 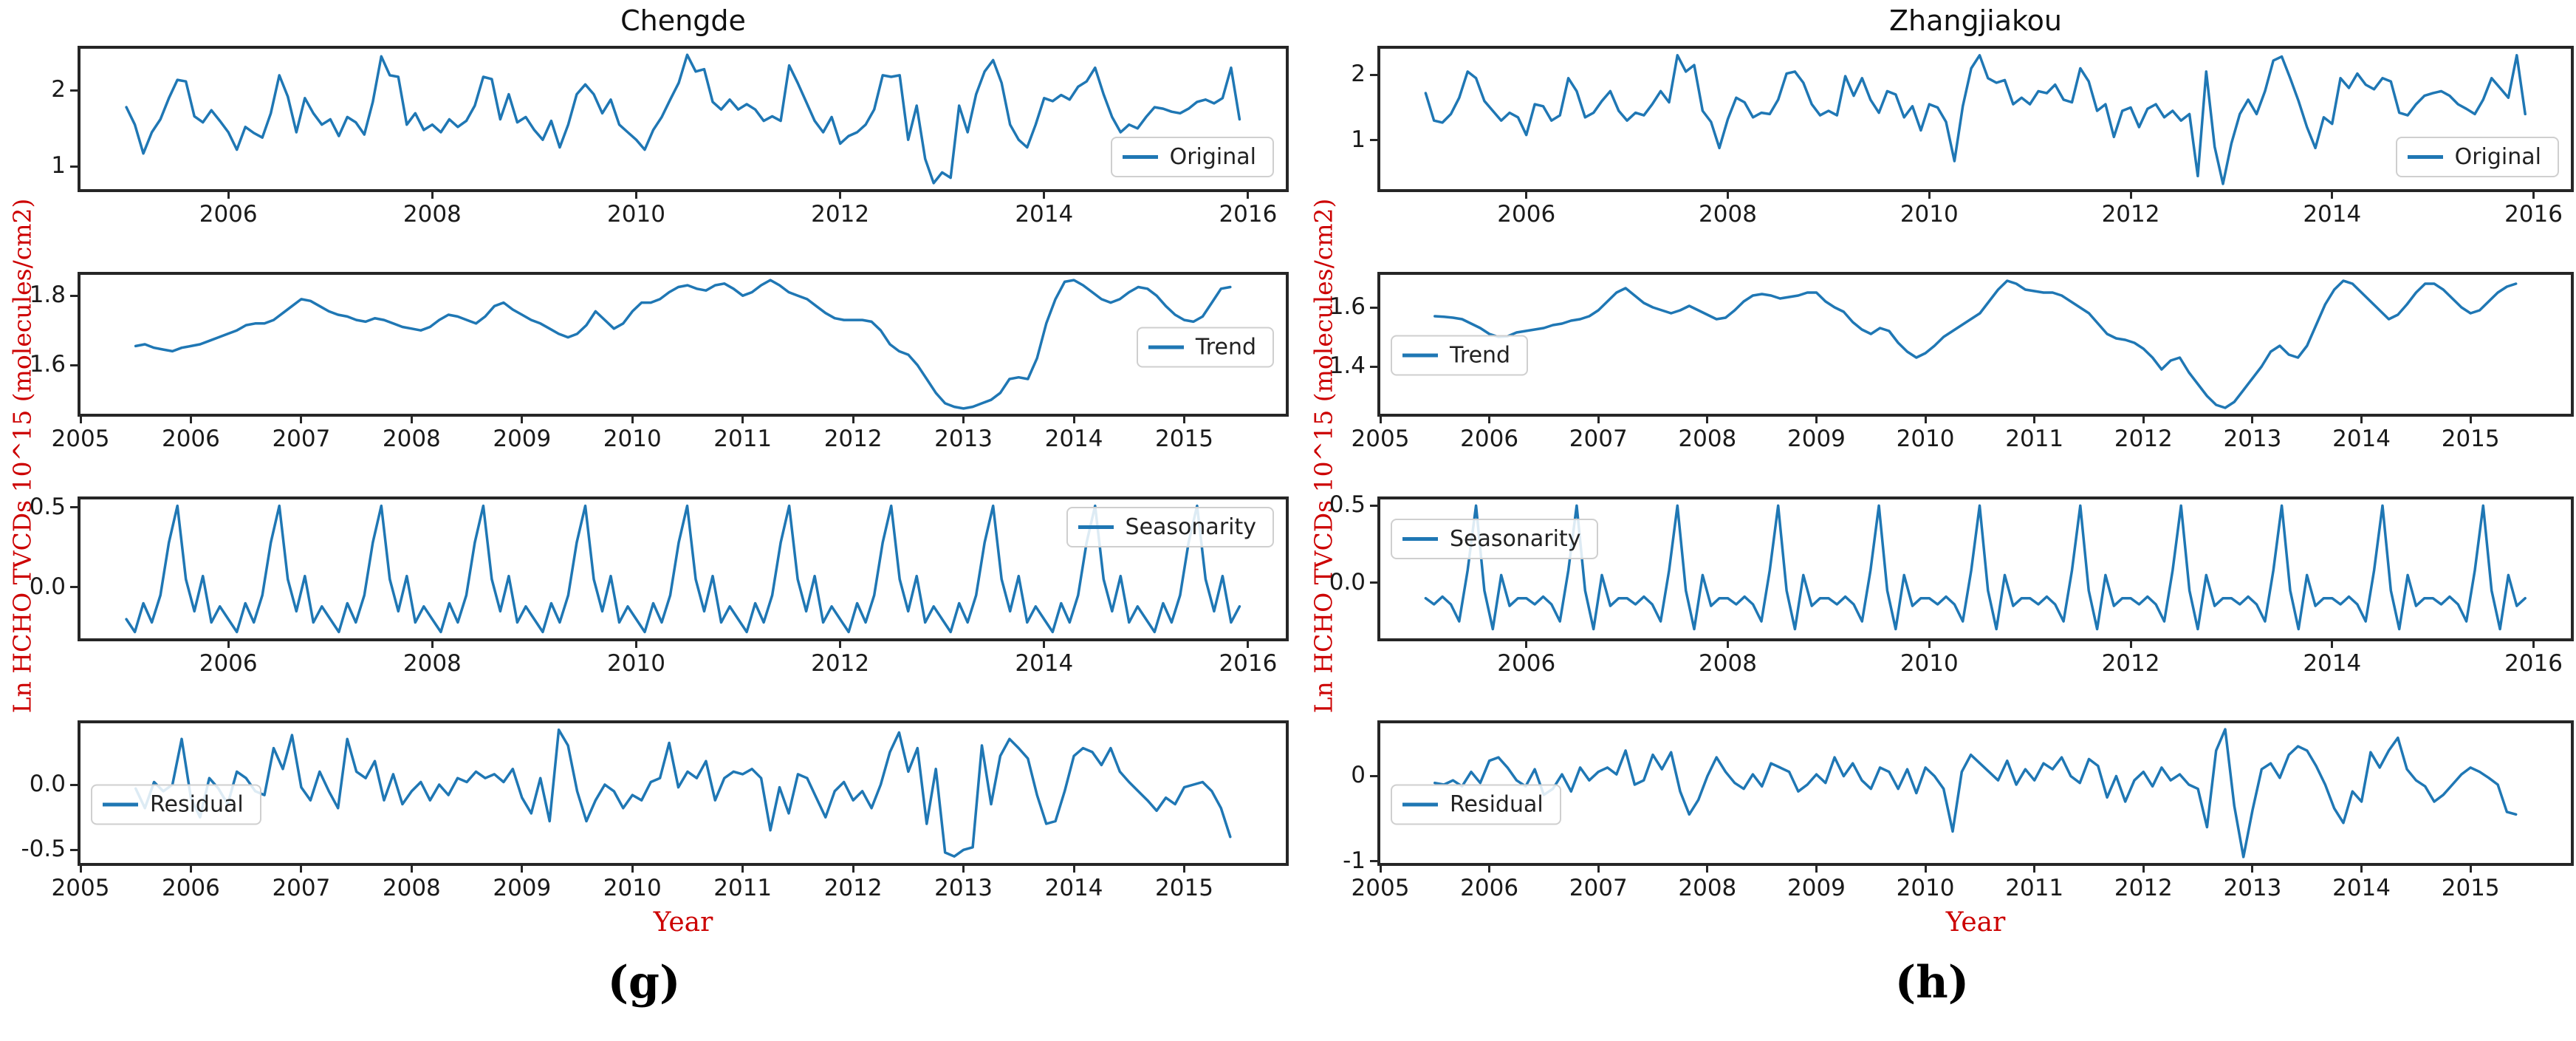 I want to click on panel-title-zhangjiakou: Zhangjiakou, so click(x=1975, y=20).